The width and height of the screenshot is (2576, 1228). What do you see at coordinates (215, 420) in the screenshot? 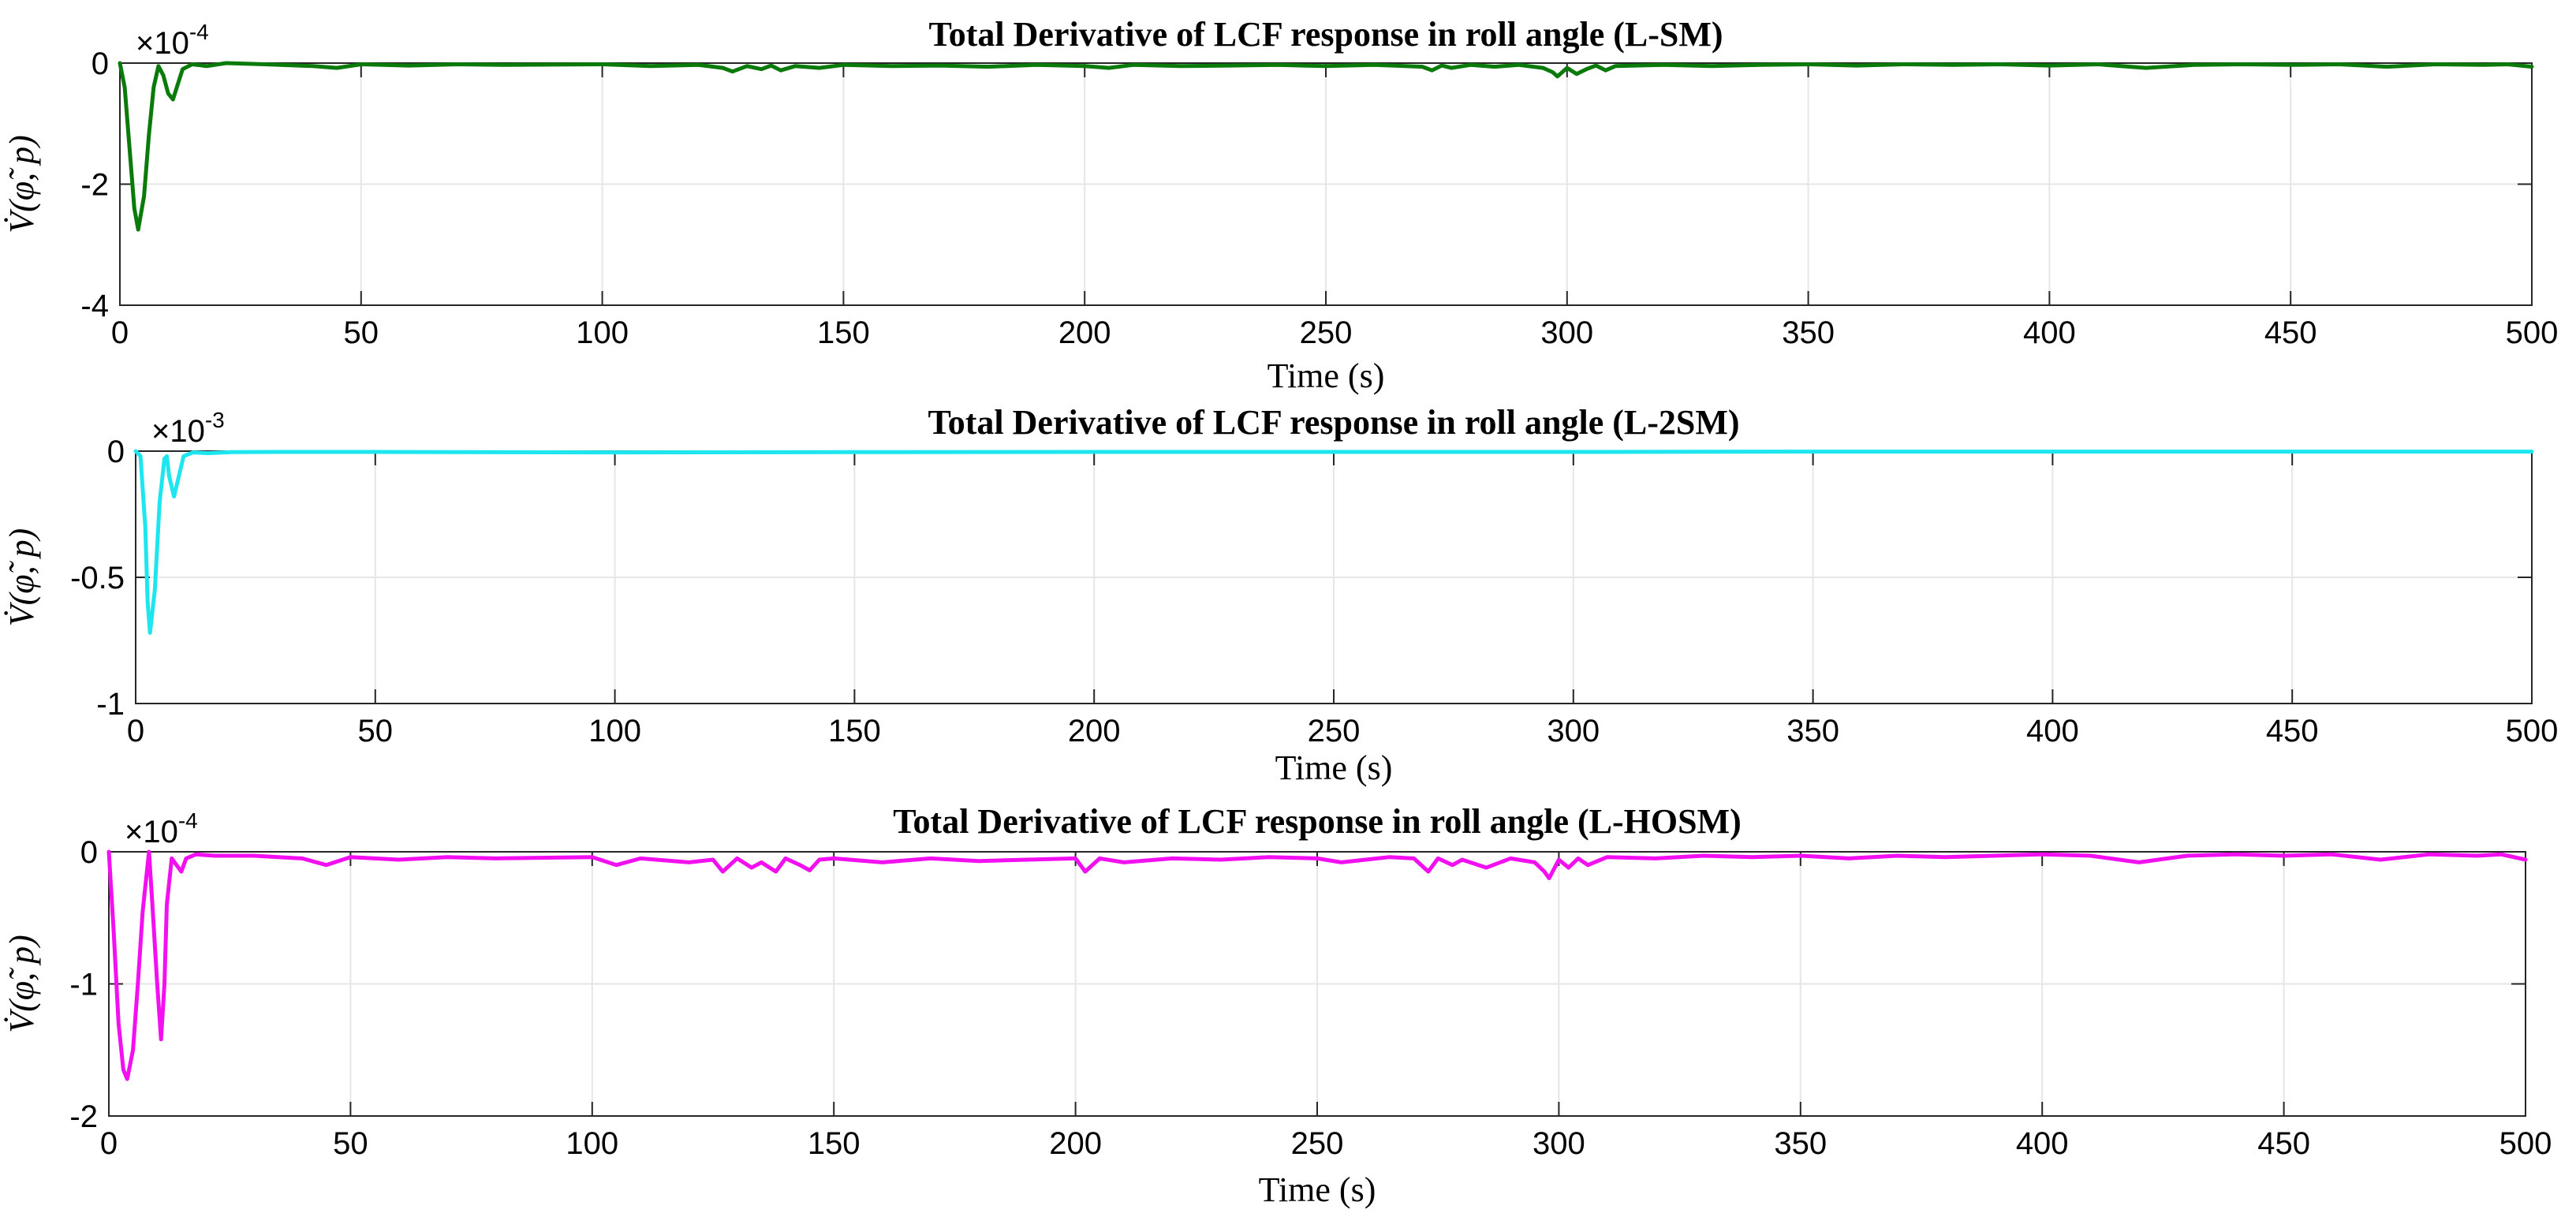
I see `y-exponent-power: -3` at bounding box center [215, 420].